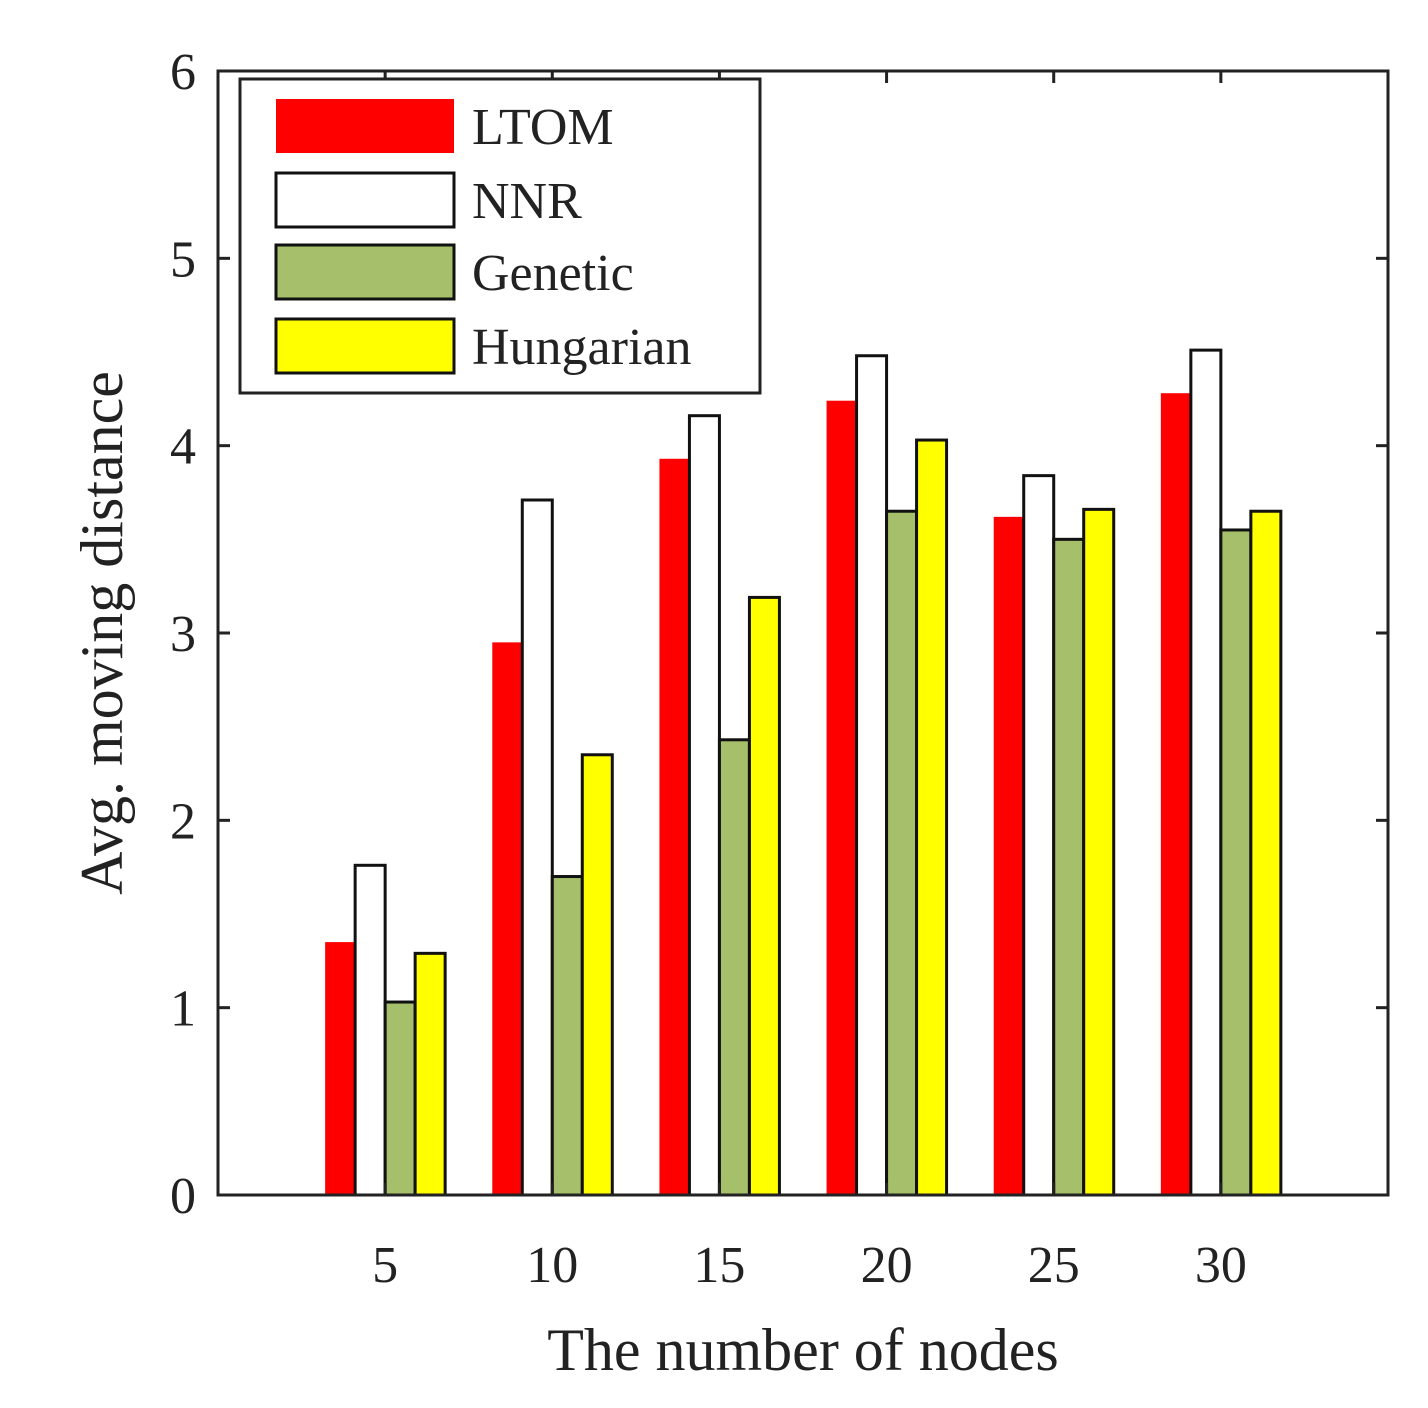 This screenshot has width=1428, height=1408. I want to click on legend-label-genetic: Genetic, so click(553, 273).